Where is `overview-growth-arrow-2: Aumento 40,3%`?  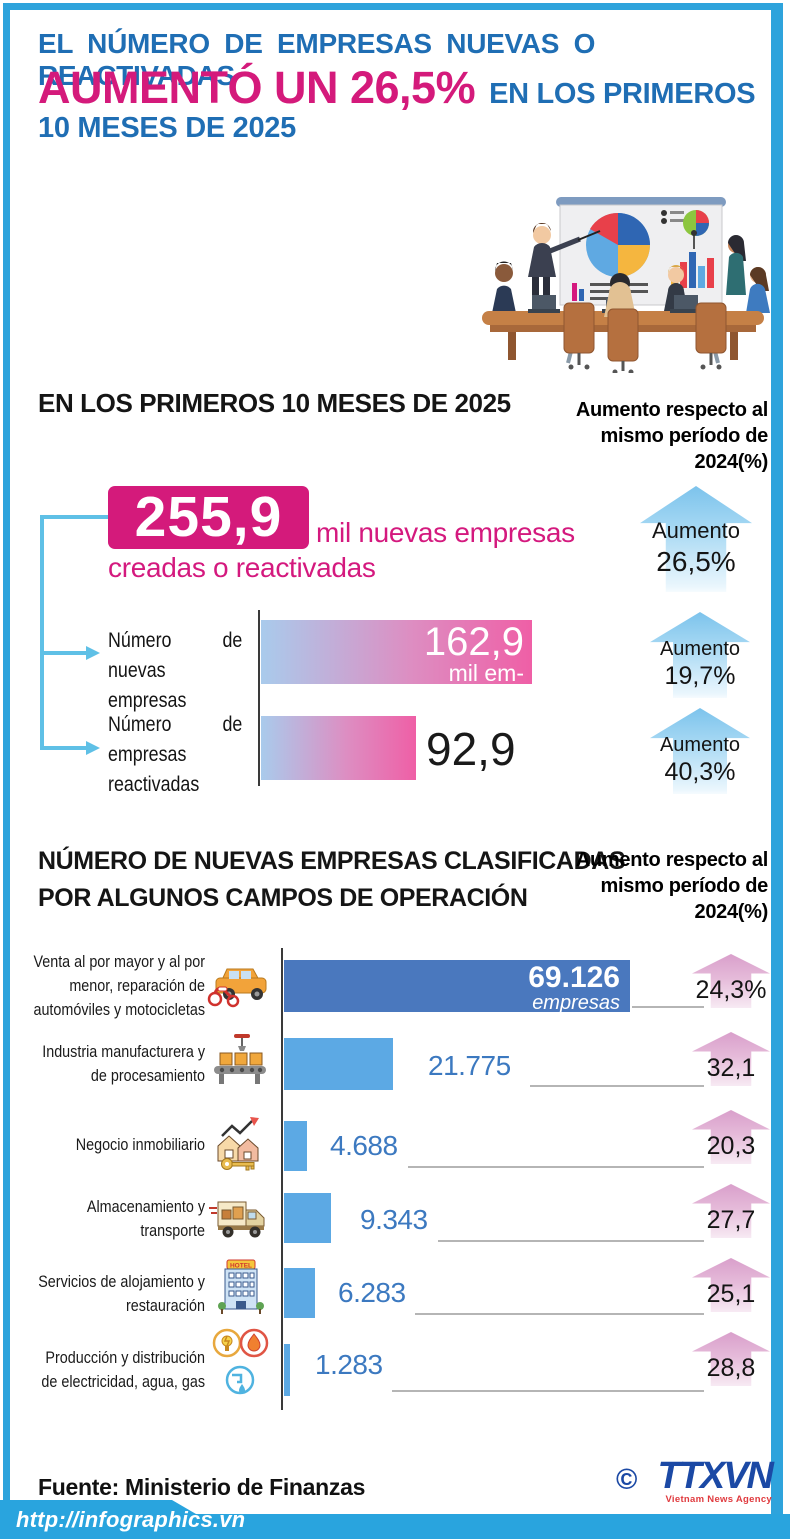
overview-growth-arrow-2: Aumento 40,3% is located at coordinates (700, 751).